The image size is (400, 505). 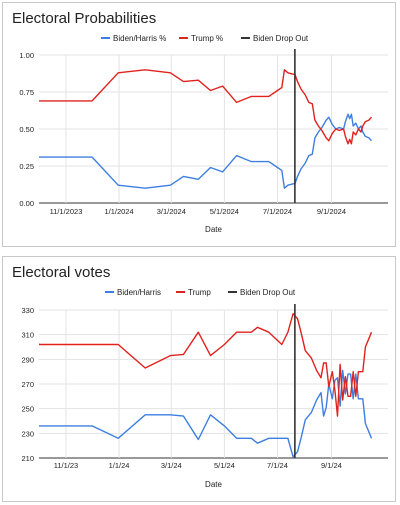 What do you see at coordinates (84, 18) in the screenshot?
I see `chart-title: Electoral Probabilities` at bounding box center [84, 18].